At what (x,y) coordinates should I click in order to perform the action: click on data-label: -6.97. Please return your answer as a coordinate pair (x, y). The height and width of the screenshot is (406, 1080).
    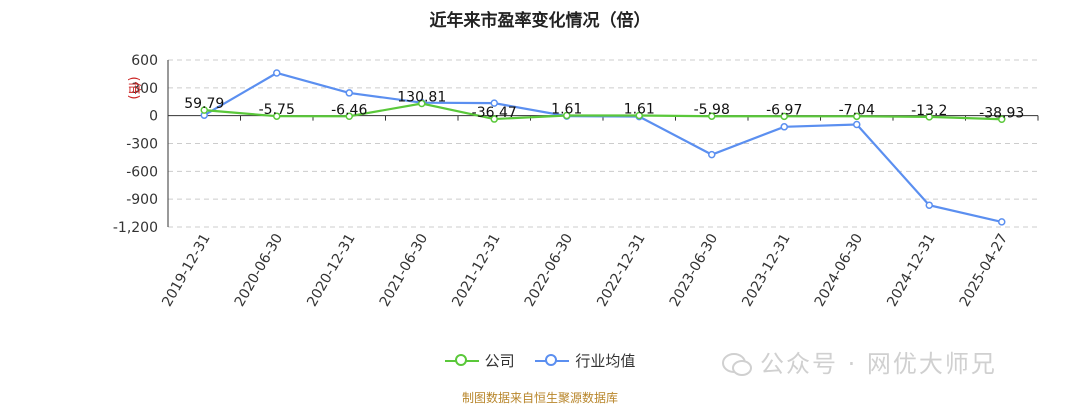
    Looking at the image, I should click on (784, 110).